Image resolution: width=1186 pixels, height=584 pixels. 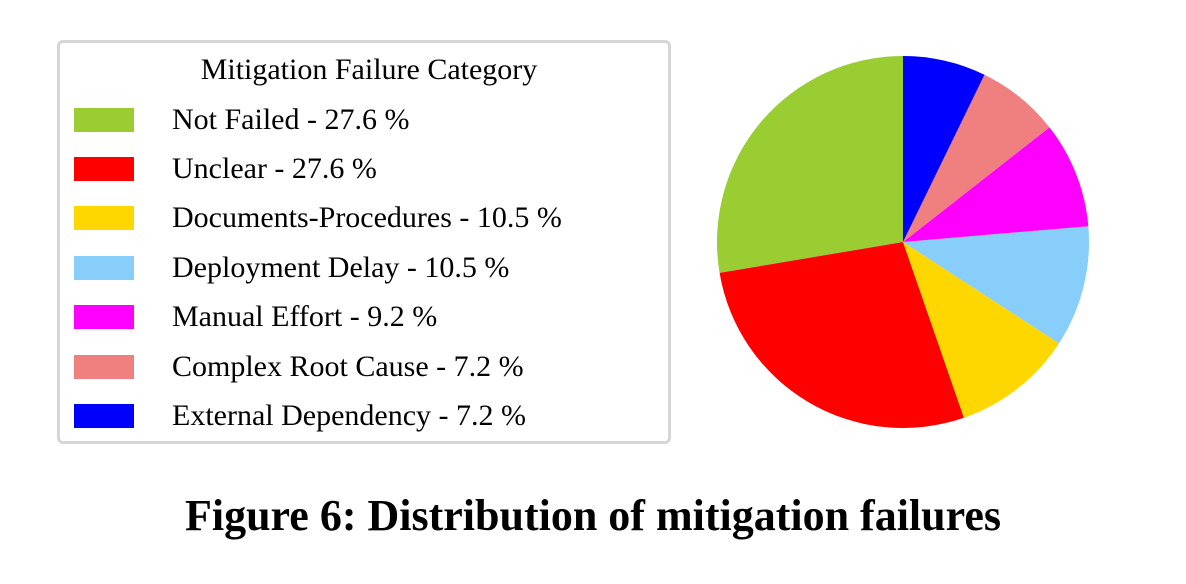 I want to click on pie-slice-complex-root-cause, so click(x=976, y=158).